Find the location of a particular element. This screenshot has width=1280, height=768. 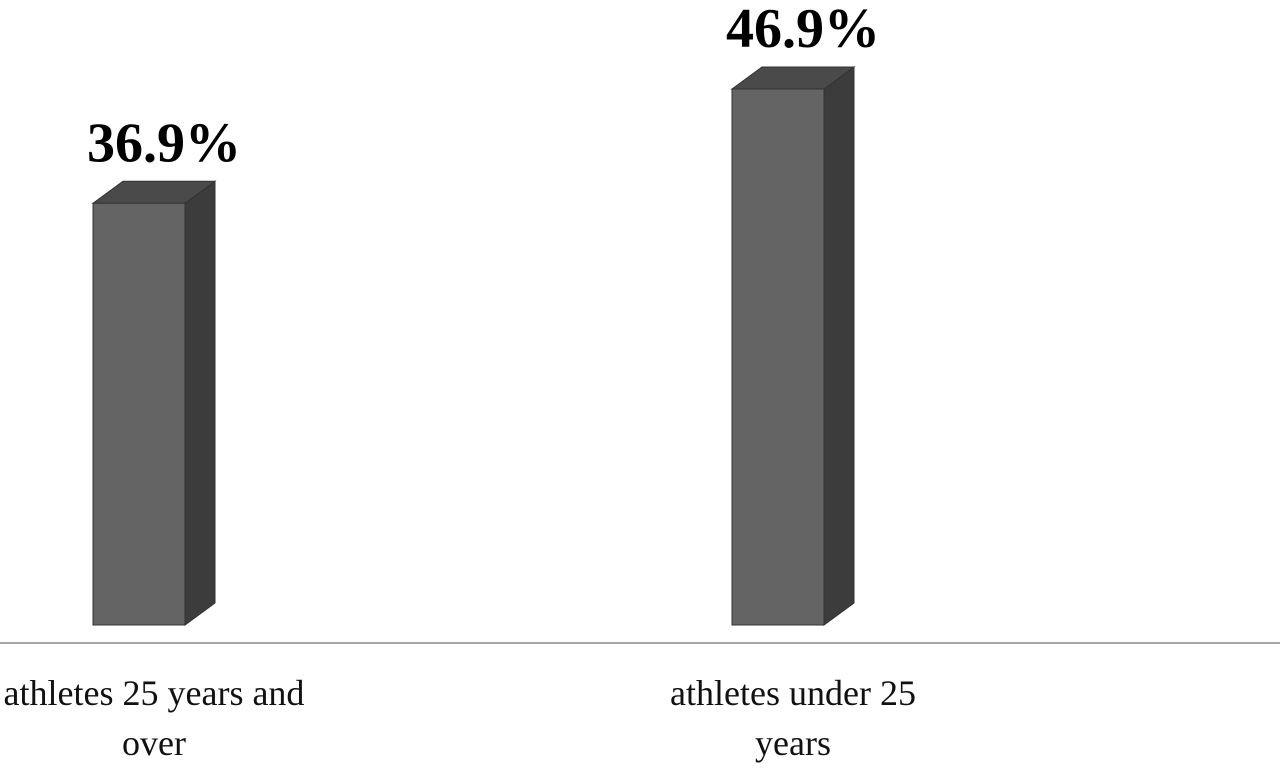

value-label: 36.9% is located at coordinates (164, 143).